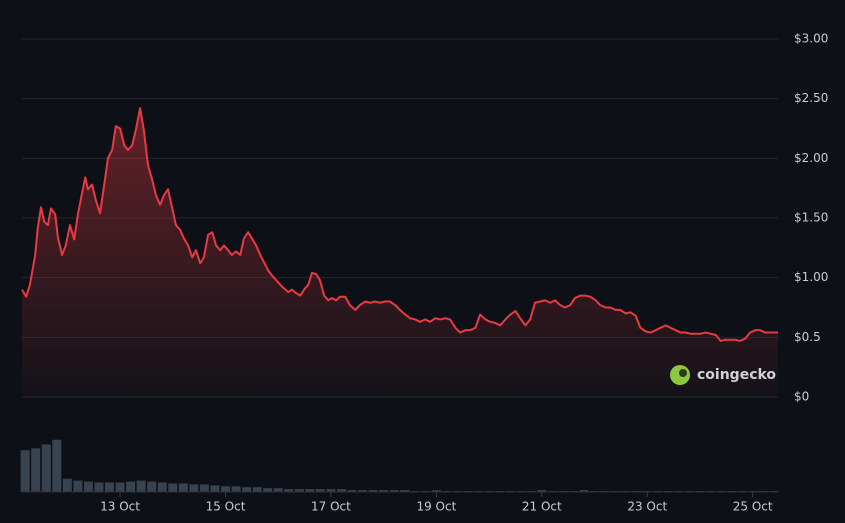  Describe the element at coordinates (807, 337) in the screenshot. I see `y-tick-label: $0.5` at that location.